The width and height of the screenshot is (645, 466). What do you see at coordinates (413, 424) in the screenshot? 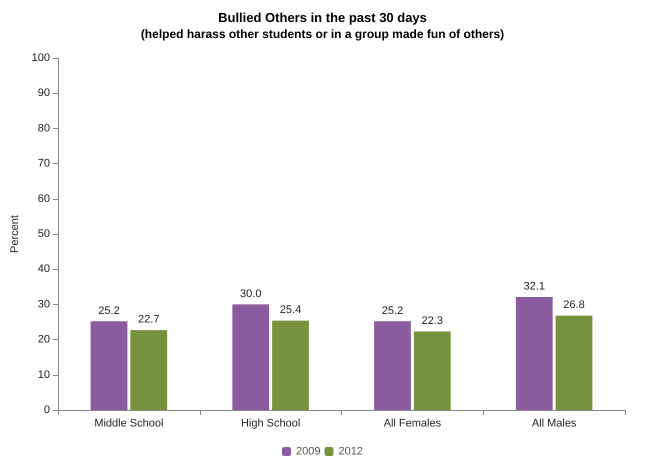
I see `x-tick-label: All Females` at bounding box center [413, 424].